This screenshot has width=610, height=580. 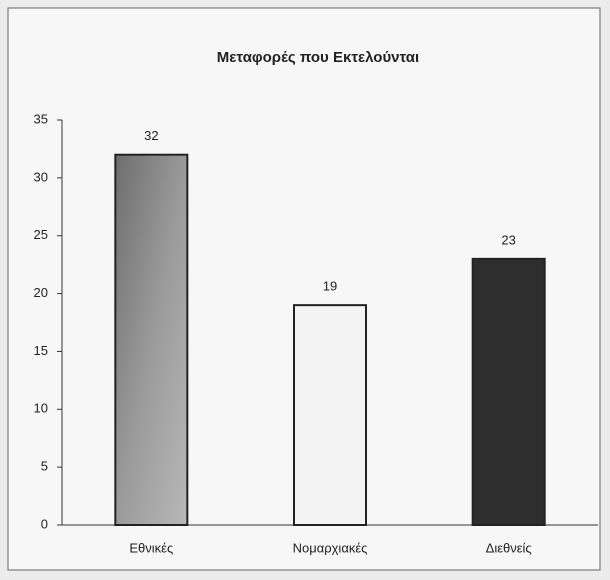 I want to click on y-tick-label: 30, so click(x=41, y=176).